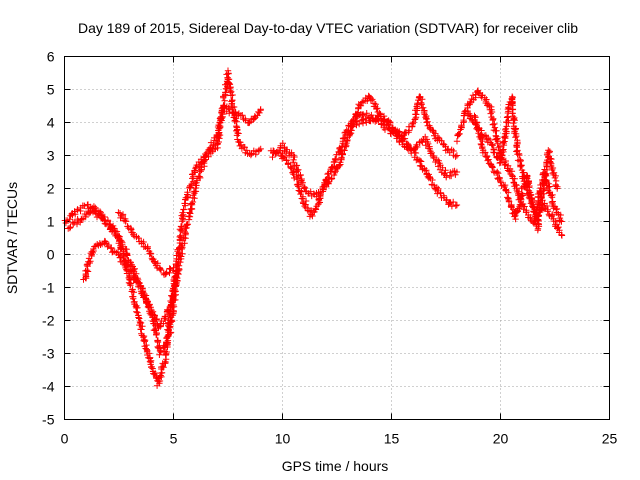 This screenshot has height=480, width=640. I want to click on y-tick-label: 3, so click(51, 156).